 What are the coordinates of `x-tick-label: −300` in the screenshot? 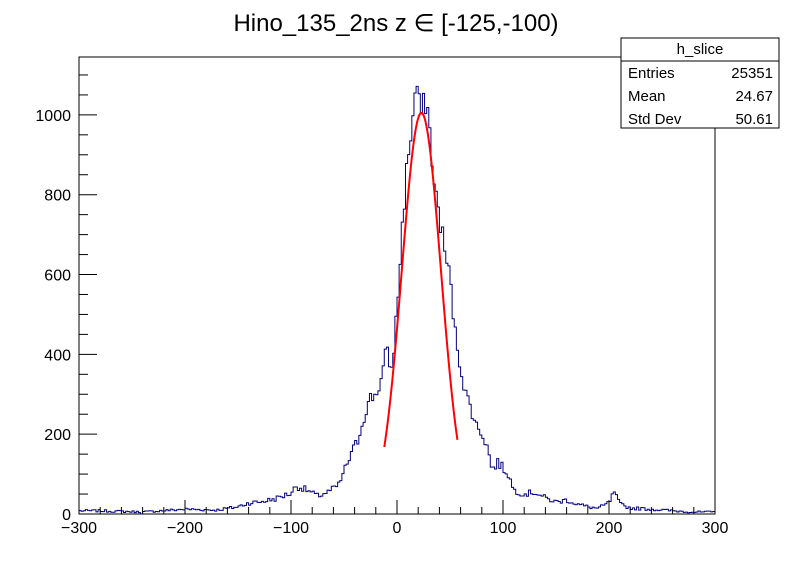 It's located at (79, 528).